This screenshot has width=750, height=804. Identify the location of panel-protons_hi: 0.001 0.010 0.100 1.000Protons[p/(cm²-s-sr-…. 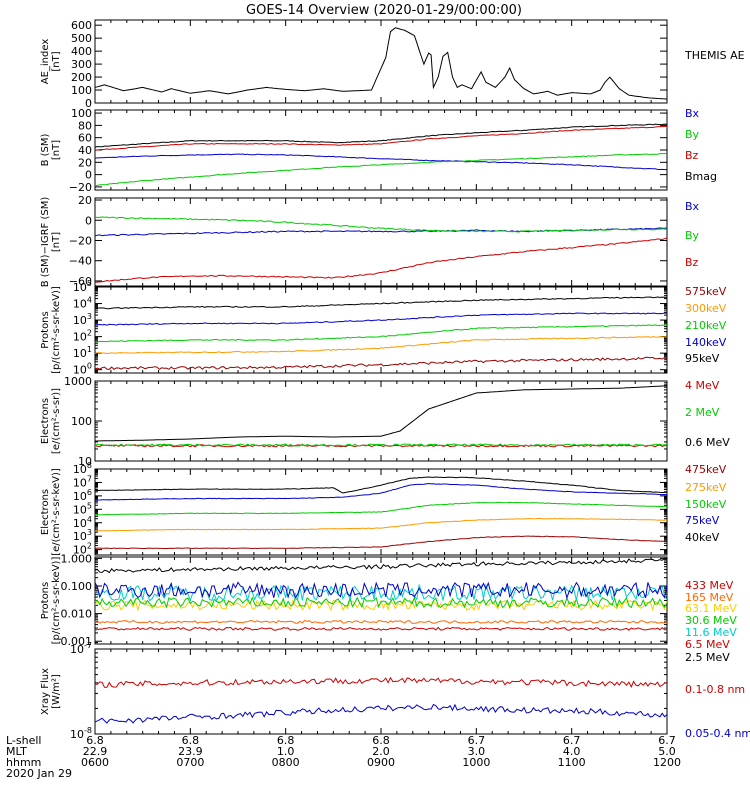
(388, 608).